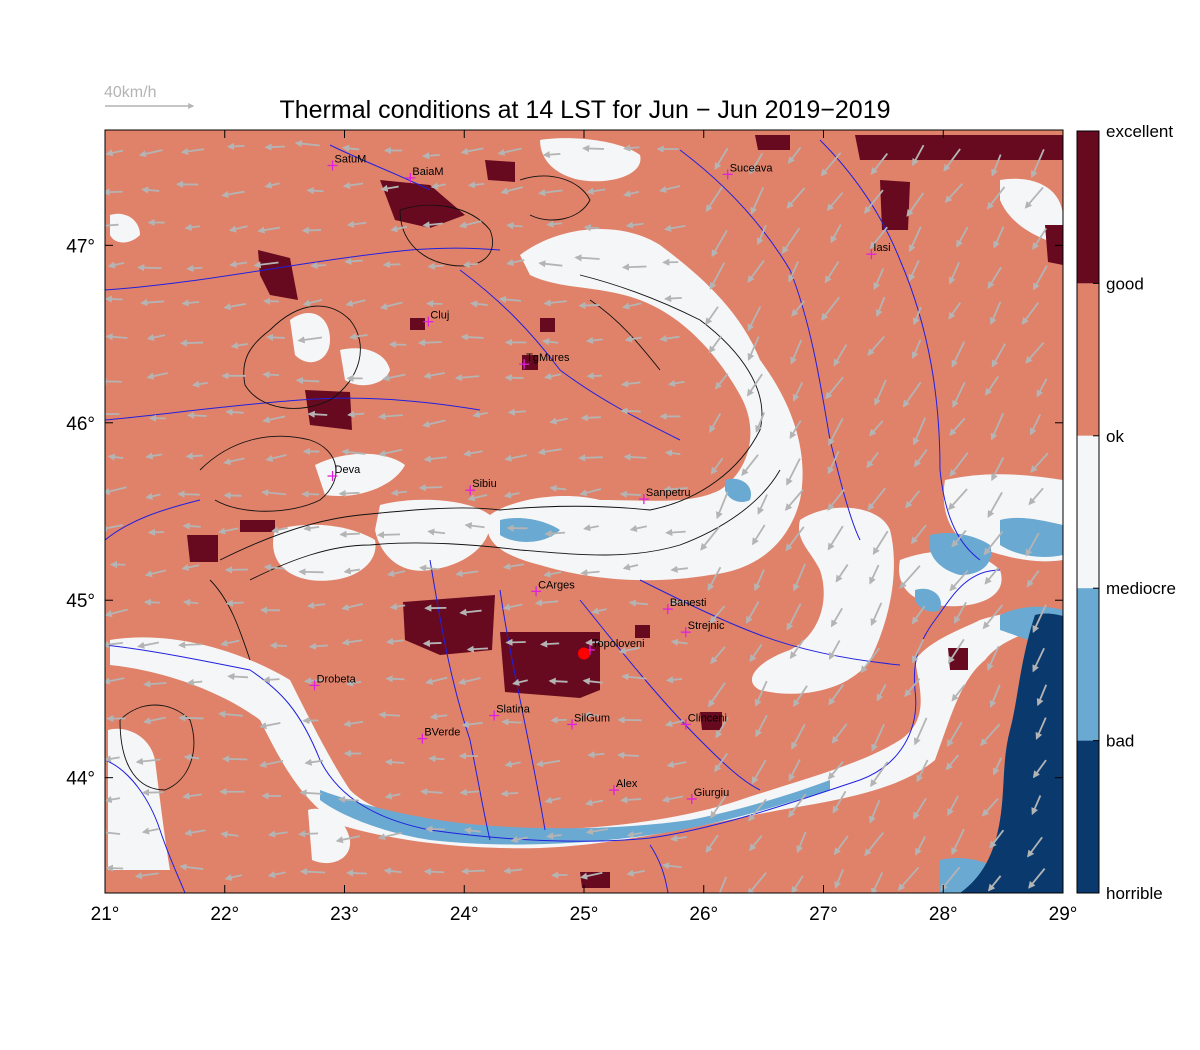 This screenshot has width=1200, height=1050. Describe the element at coordinates (707, 795) in the screenshot. I see `city-marker: Giurgiu` at that location.